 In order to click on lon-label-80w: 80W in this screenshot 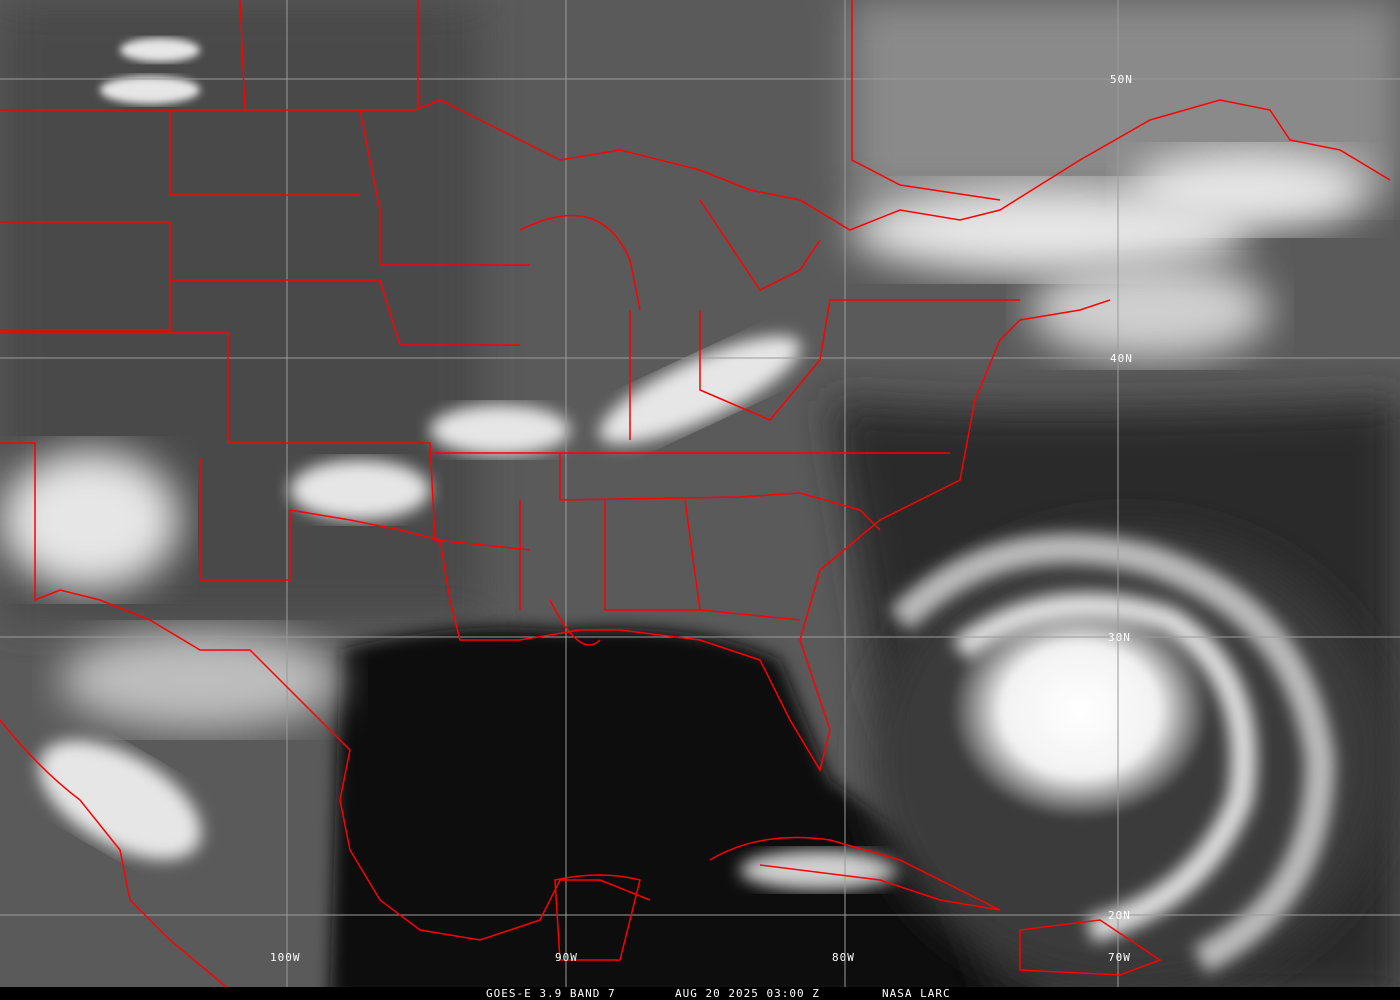, I will do `click(843, 957)`.